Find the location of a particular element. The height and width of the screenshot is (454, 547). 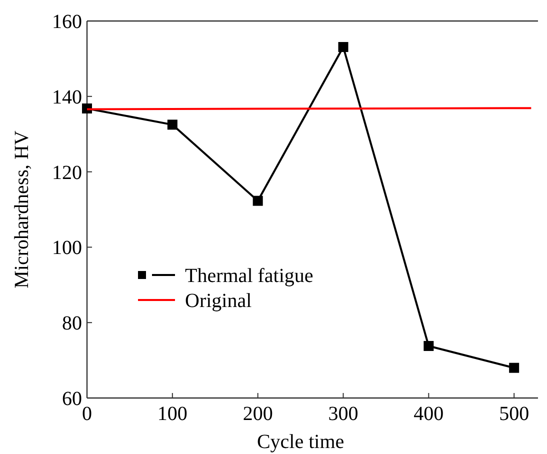

y-tick-label: 60 is located at coordinates (72, 399).